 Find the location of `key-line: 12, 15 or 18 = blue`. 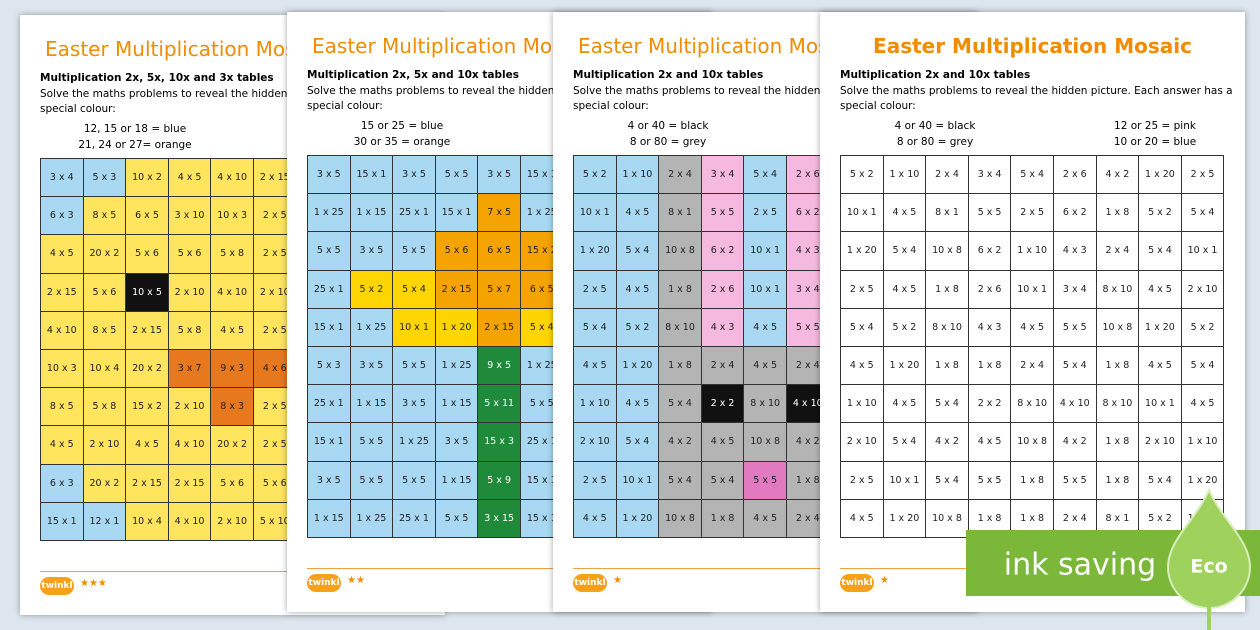

key-line: 12, 15 or 18 = blue is located at coordinates (135, 129).